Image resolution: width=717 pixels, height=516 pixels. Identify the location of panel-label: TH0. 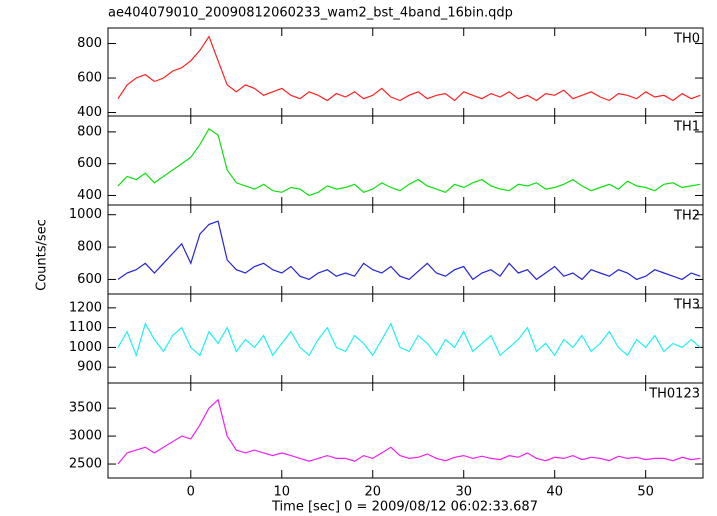
(686, 39).